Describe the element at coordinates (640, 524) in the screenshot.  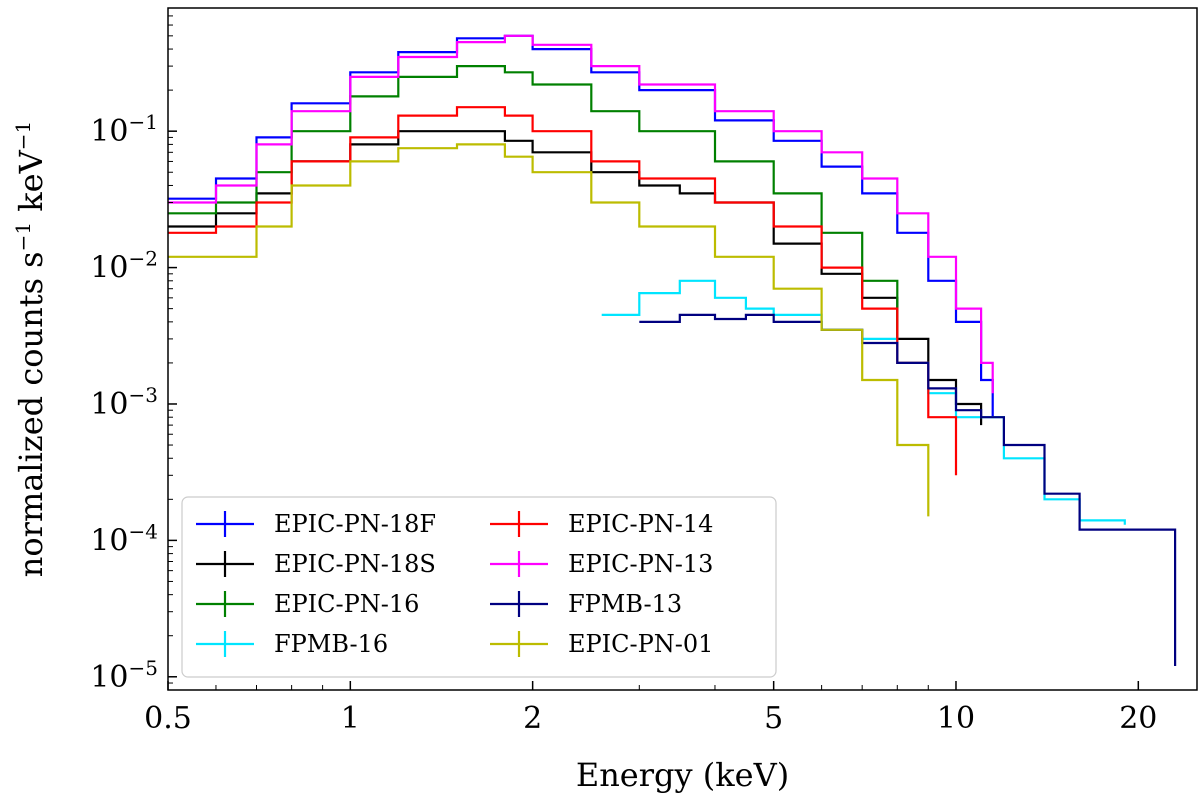
I see `legend-label: EPIC-PN-14` at that location.